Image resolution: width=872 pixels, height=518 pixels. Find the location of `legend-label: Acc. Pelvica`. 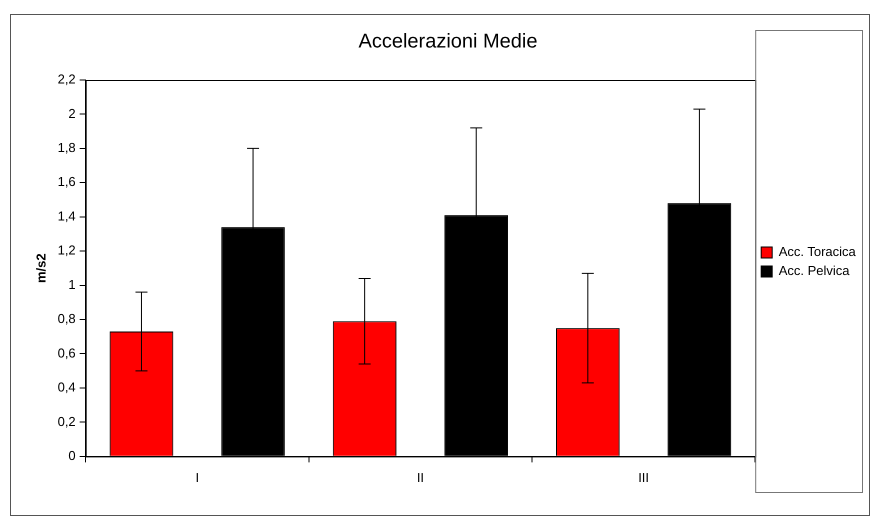

legend-label: Acc. Pelvica is located at coordinates (814, 270).